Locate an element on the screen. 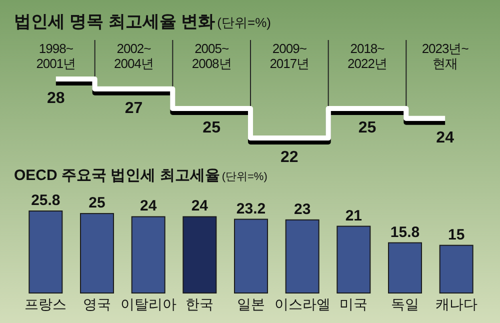 This screenshot has height=323, width=500. x-tick-label: 독일 is located at coordinates (405, 304).